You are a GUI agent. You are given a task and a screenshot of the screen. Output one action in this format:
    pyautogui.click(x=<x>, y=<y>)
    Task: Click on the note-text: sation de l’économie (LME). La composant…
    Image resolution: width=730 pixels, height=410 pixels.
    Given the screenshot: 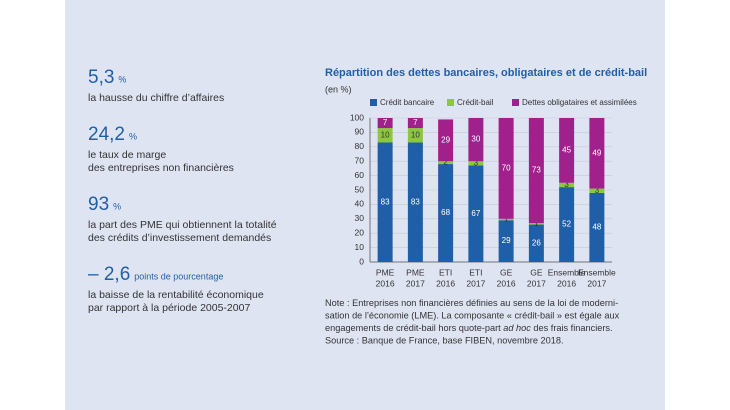 What is the action you would take?
    pyautogui.click(x=472, y=316)
    